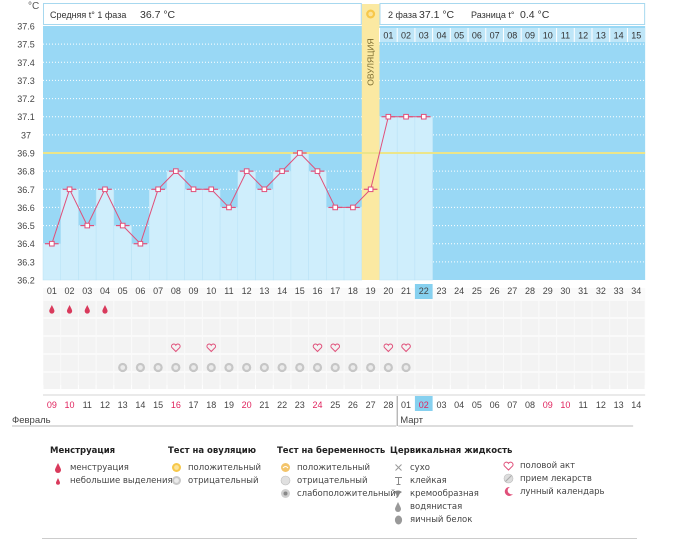  Describe the element at coordinates (552, 465) in the screenshot. I see `legend-item: половой акт` at that location.